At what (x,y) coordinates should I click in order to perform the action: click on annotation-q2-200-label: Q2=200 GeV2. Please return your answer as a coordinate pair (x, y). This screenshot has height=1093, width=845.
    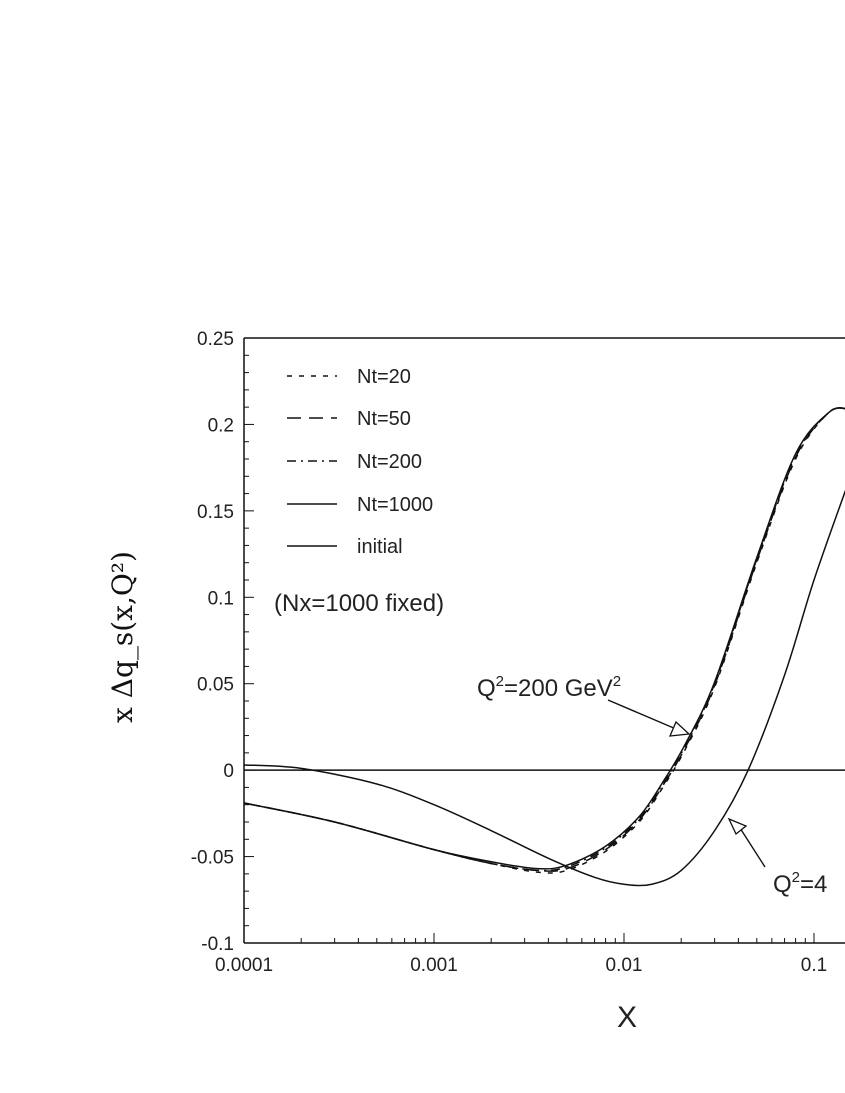
    Looking at the image, I should click on (549, 687).